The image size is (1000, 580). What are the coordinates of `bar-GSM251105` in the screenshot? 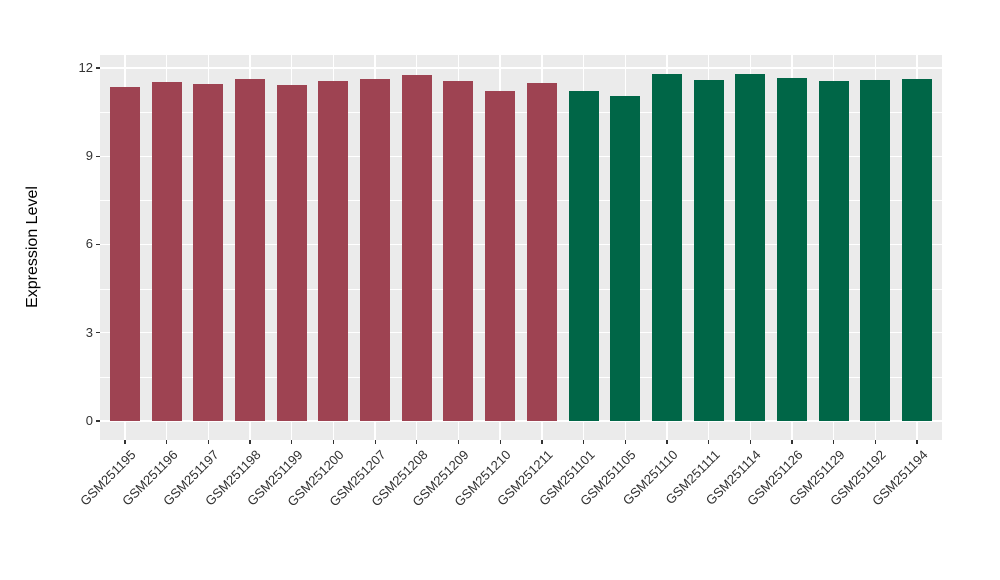 It's located at (625, 258).